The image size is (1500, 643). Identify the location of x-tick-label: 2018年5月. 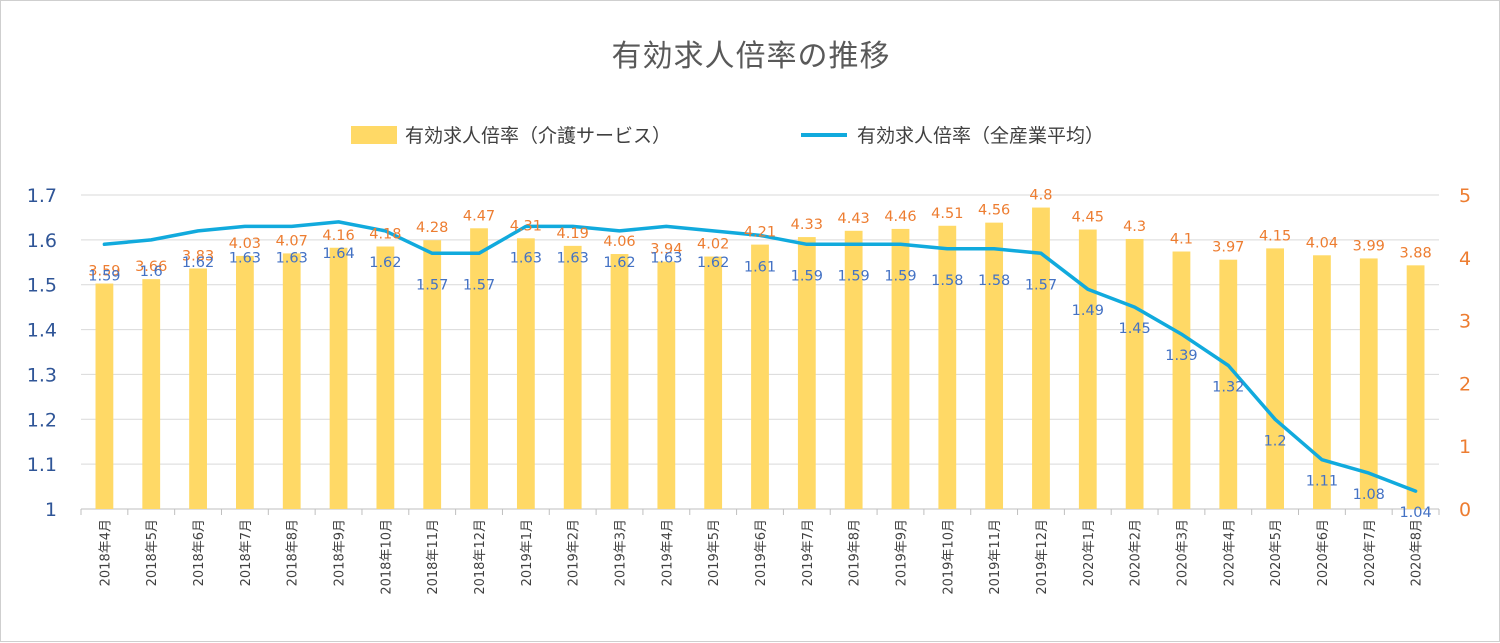
(152, 552).